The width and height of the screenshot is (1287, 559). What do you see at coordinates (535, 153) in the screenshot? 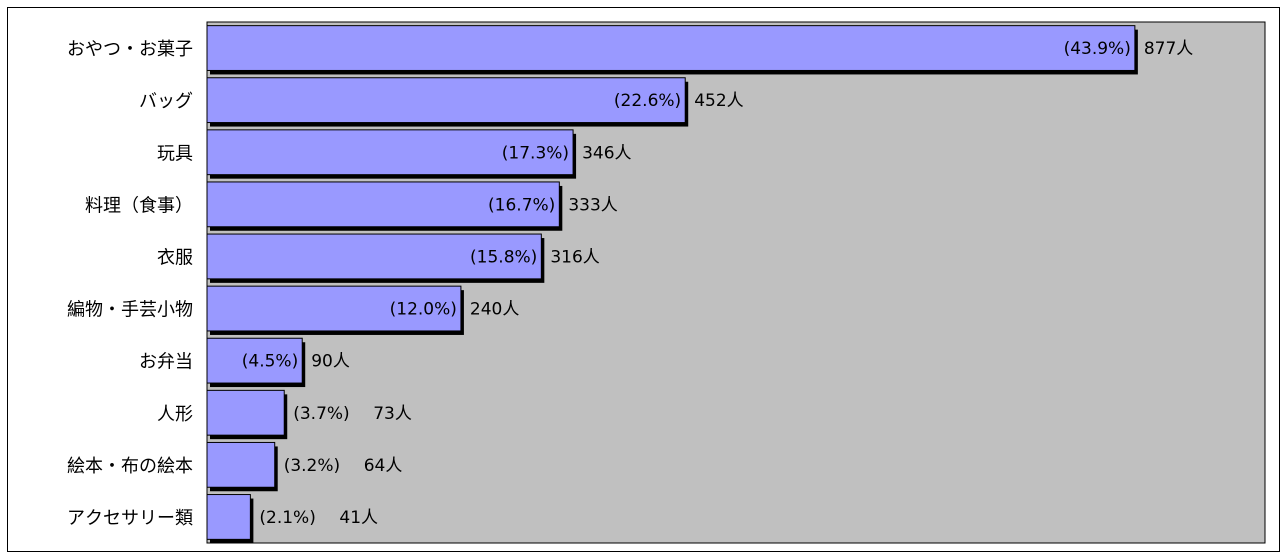
I see `percent-label: (17.3%)` at bounding box center [535, 153].